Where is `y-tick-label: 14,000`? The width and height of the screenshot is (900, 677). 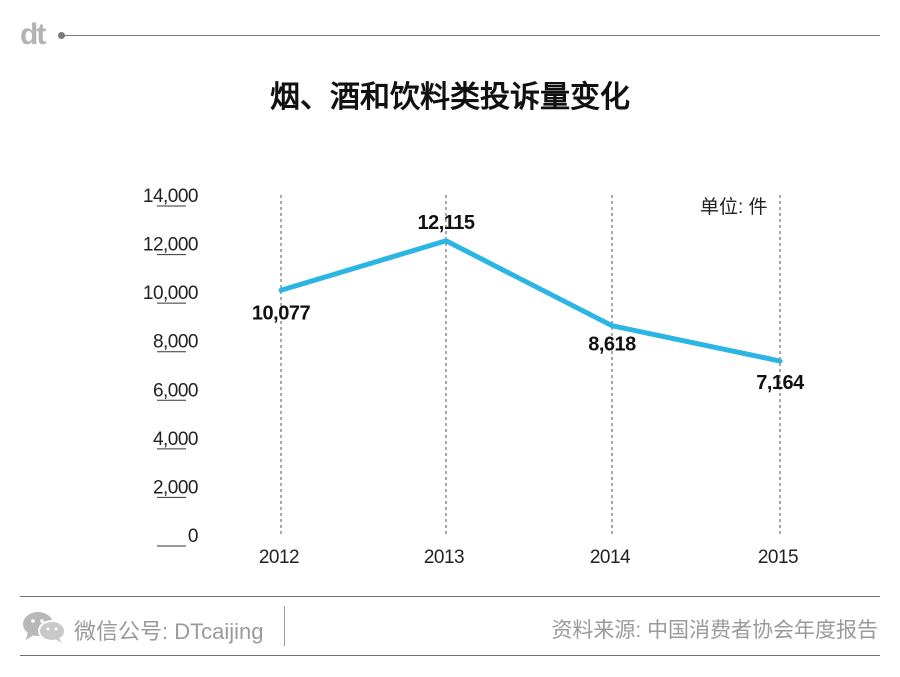 y-tick-label: 14,000 is located at coordinates (170, 196).